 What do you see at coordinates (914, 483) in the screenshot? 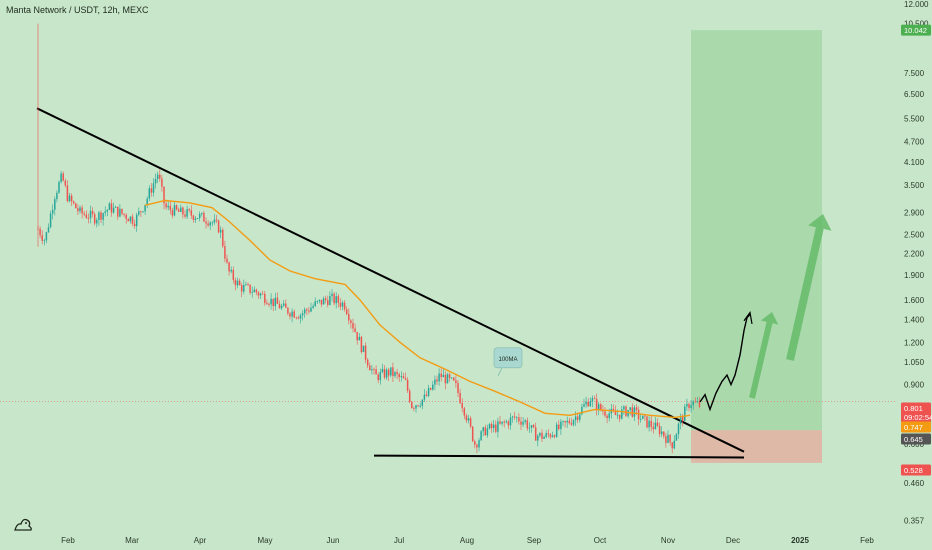
I see `y-tick-label: 0.460` at bounding box center [914, 483].